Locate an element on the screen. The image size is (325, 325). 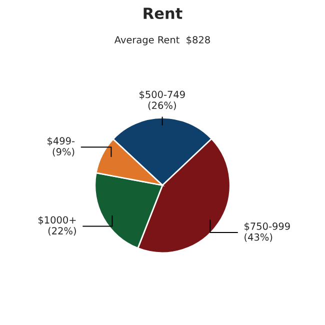
data-label: (26%) is located at coordinates (162, 106).